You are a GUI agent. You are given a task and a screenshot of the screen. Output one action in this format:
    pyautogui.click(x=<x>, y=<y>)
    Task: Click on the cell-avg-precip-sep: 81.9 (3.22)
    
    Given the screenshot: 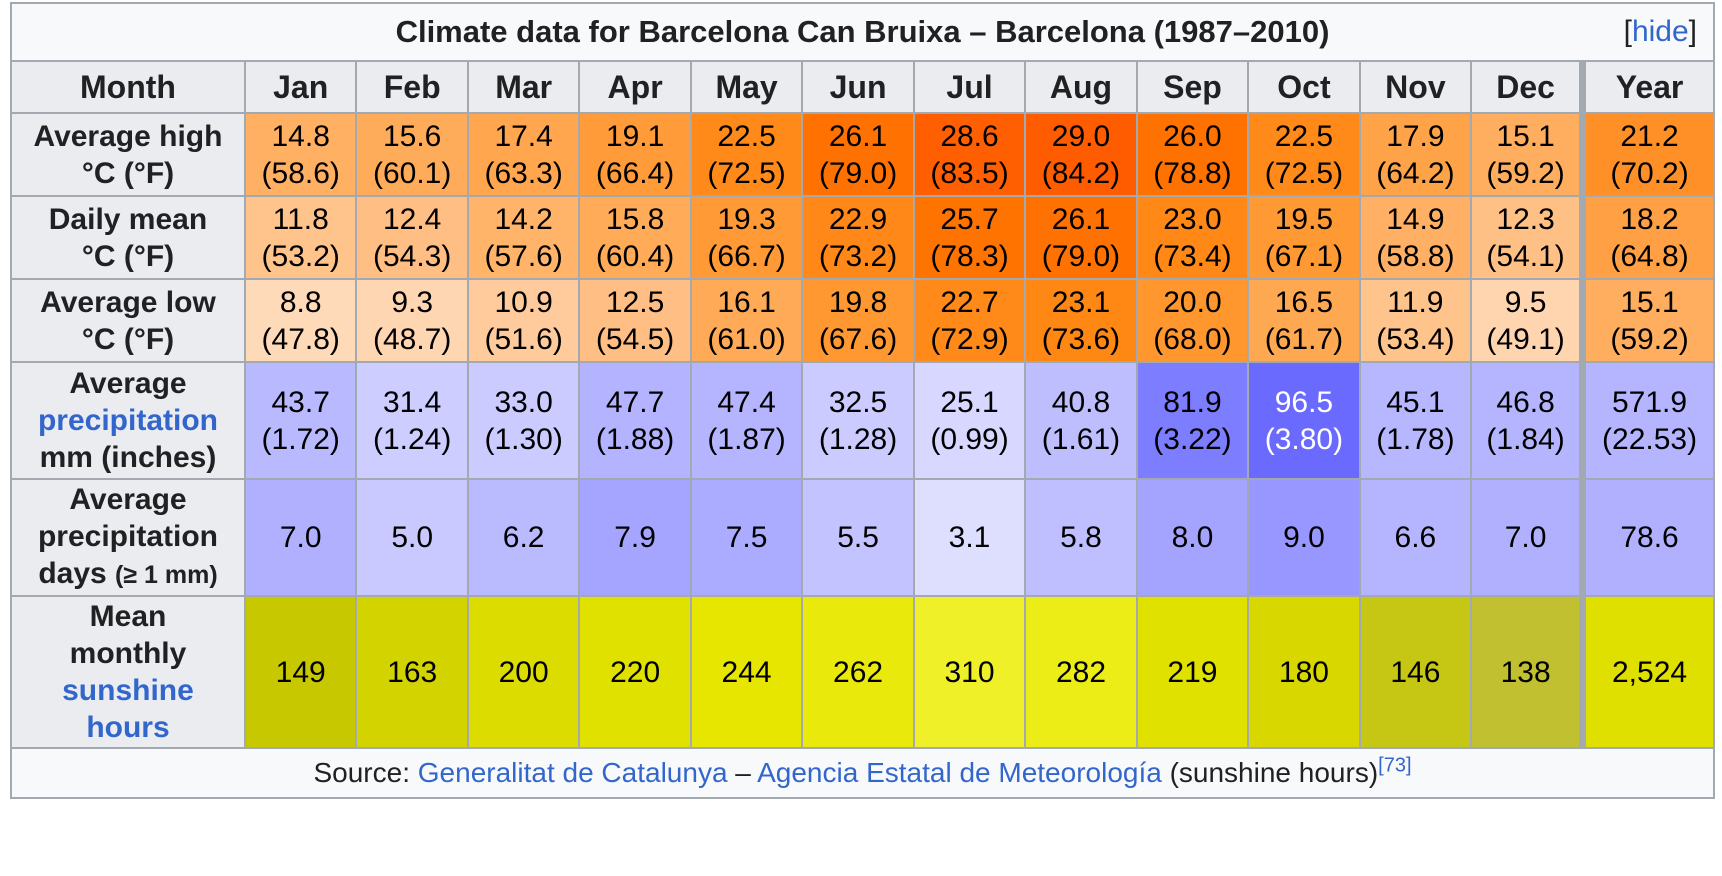 What is the action you would take?
    pyautogui.click(x=1192, y=420)
    